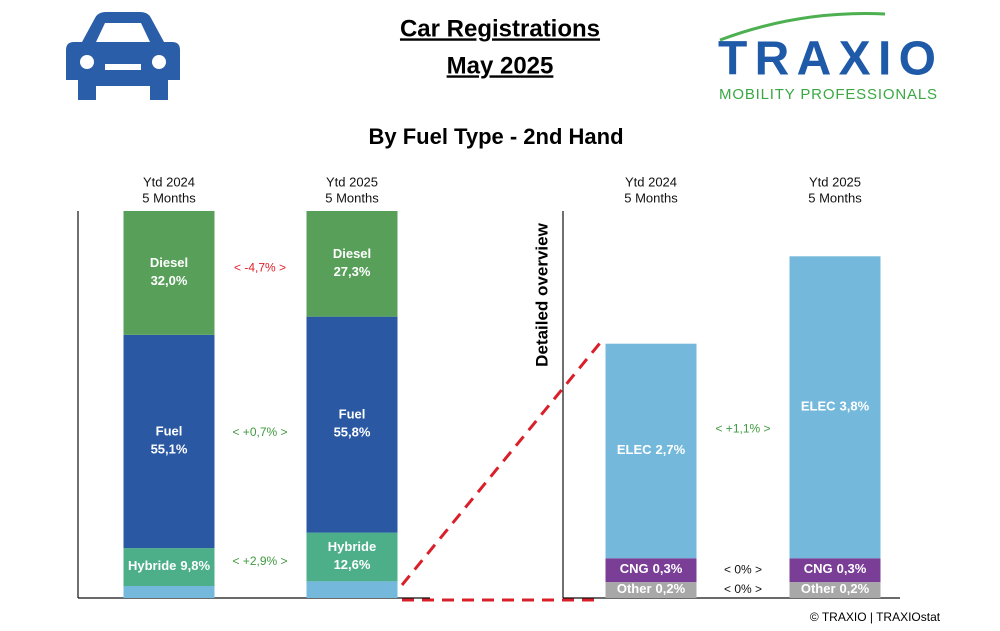 The height and width of the screenshot is (631, 1000). I want to click on section-title: By Fuel Type - 2nd Hand, so click(495, 136).